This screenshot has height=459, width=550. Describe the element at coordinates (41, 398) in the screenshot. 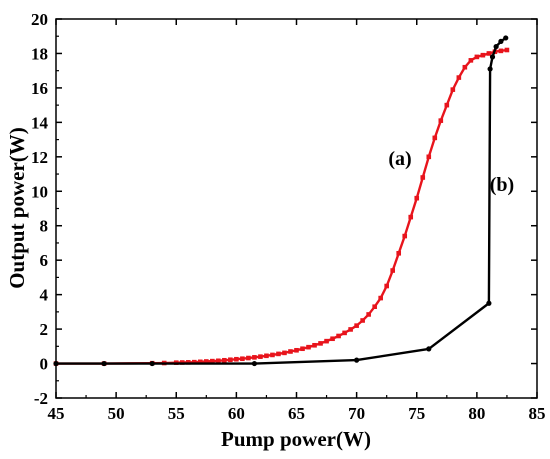

I see `y-tick-label: -2` at that location.